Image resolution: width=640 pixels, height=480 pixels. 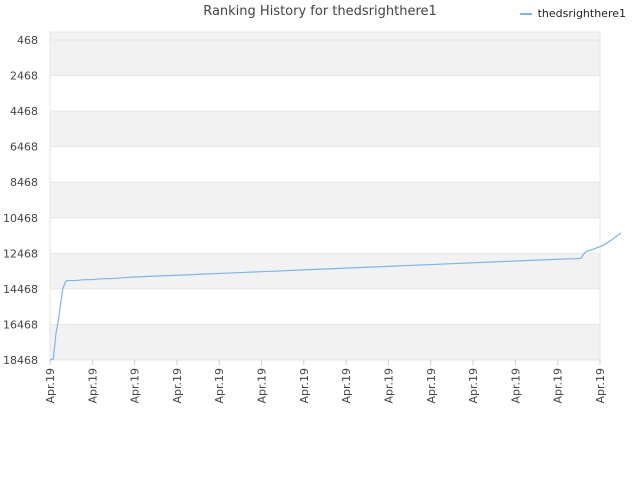 What do you see at coordinates (525, 13) in the screenshot?
I see `legend-swatch` at bounding box center [525, 13].